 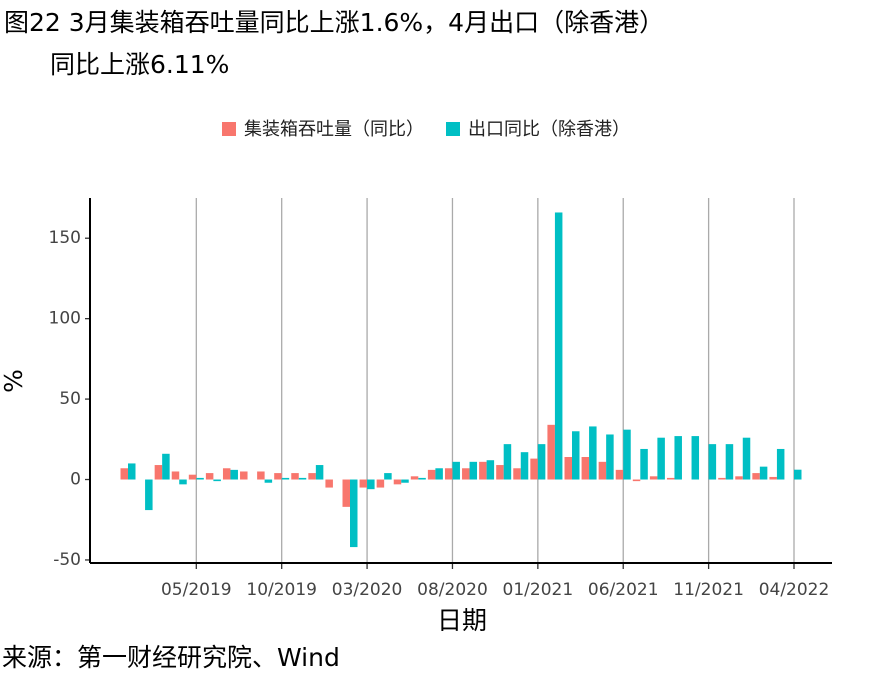 I want to click on y-tick-label: 150, so click(x=65, y=238).